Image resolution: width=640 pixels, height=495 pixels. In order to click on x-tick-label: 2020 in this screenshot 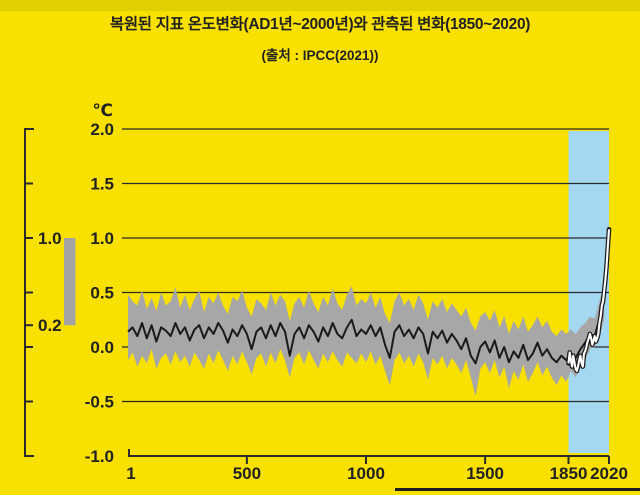, I will do `click(609, 473)`.